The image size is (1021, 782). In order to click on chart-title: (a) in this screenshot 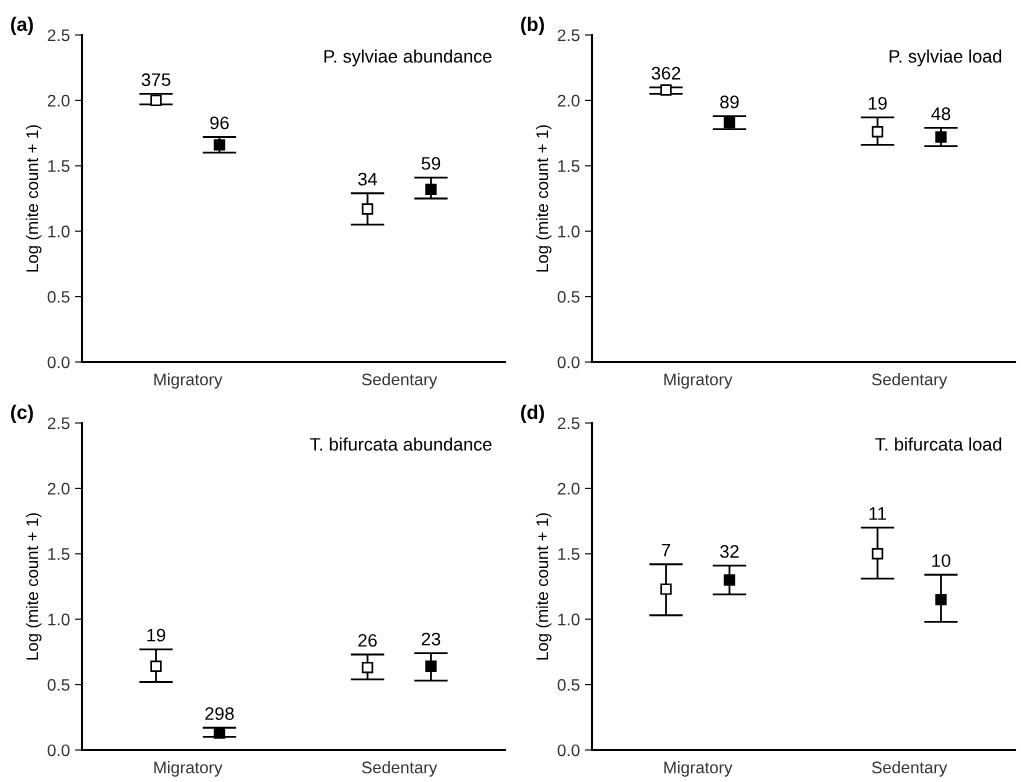, I will do `click(22, 25)`.